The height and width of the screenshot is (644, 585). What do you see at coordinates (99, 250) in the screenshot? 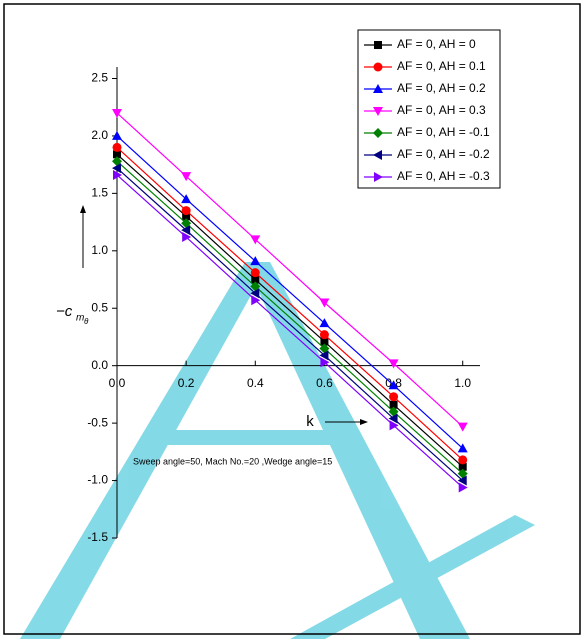
I see `y-tick-label: 1.0` at bounding box center [99, 250].